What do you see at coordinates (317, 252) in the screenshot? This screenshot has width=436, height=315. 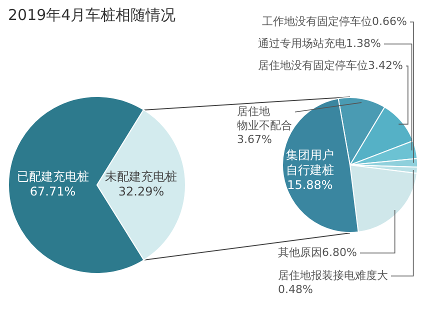 I see `slice-label: 其他原因6.80%` at bounding box center [317, 252].